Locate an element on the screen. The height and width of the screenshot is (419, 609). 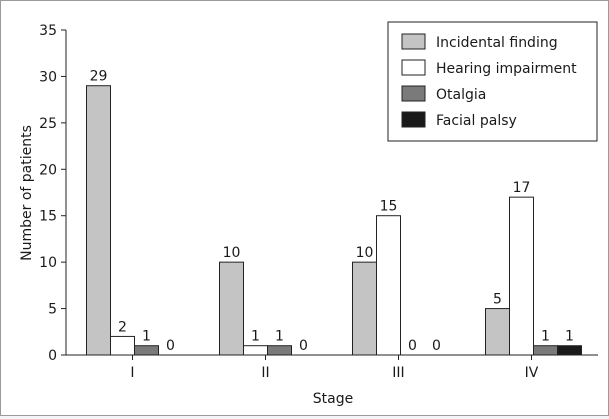
y-tick-label: 35 is located at coordinates (48, 31).